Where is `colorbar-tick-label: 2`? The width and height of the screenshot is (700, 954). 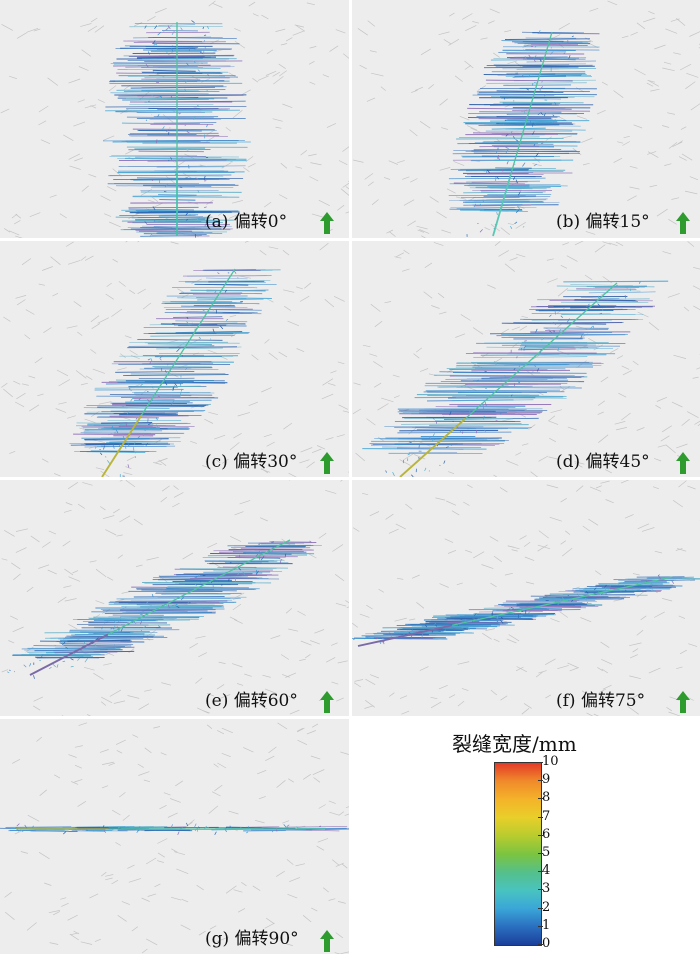
colorbar-tick-label: 2 is located at coordinates (546, 907).